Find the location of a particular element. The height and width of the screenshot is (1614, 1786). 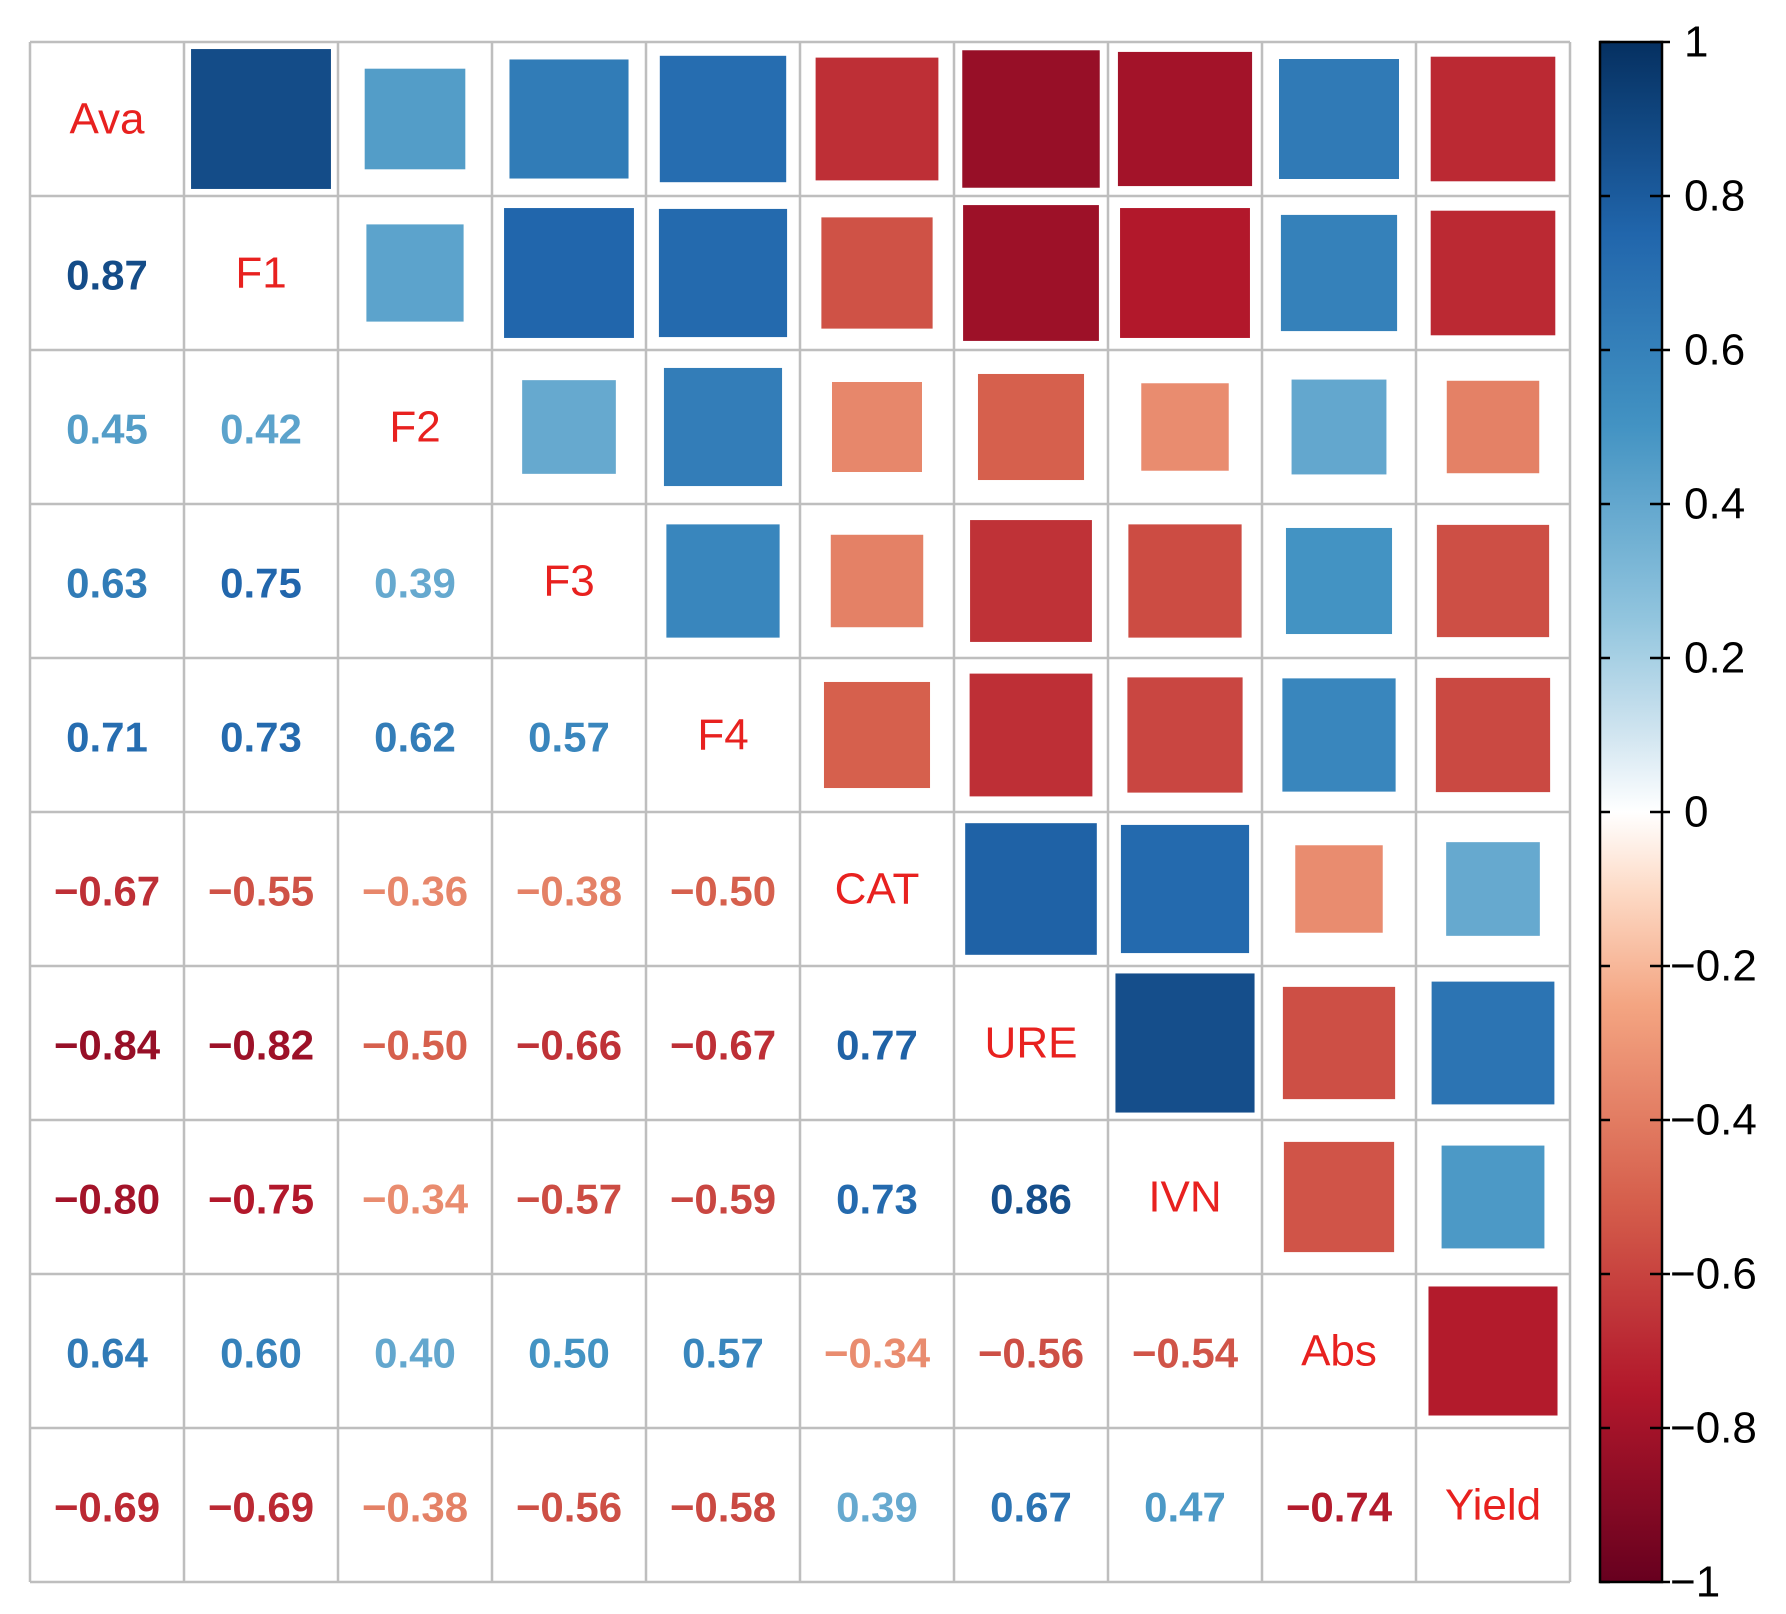

coefficient-label: 0.62 is located at coordinates (415, 737).